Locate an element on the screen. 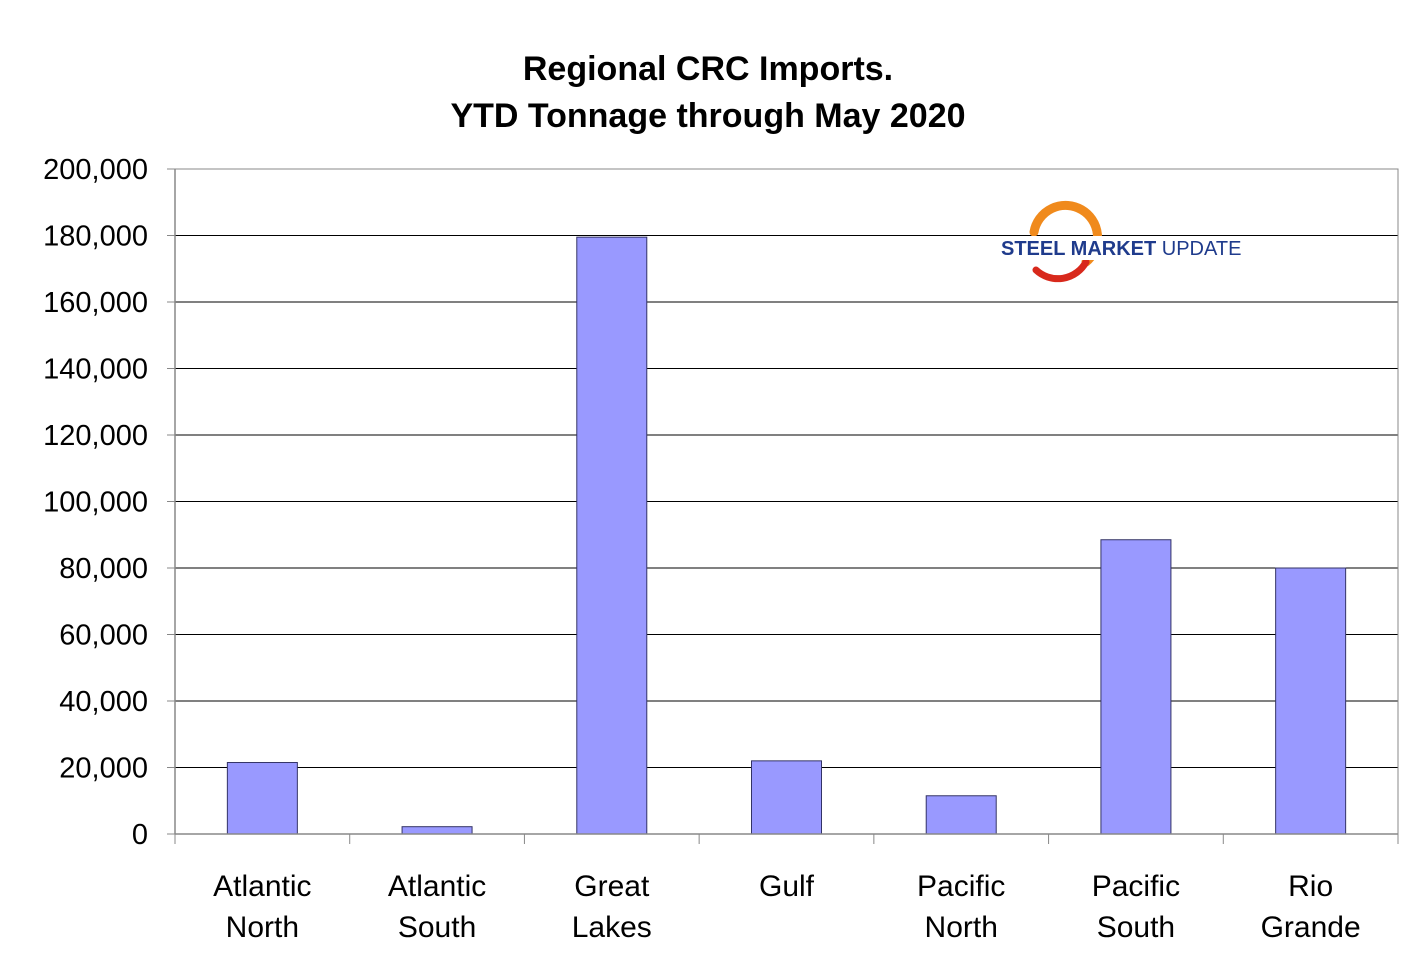  bar-gulf is located at coordinates (786, 797).